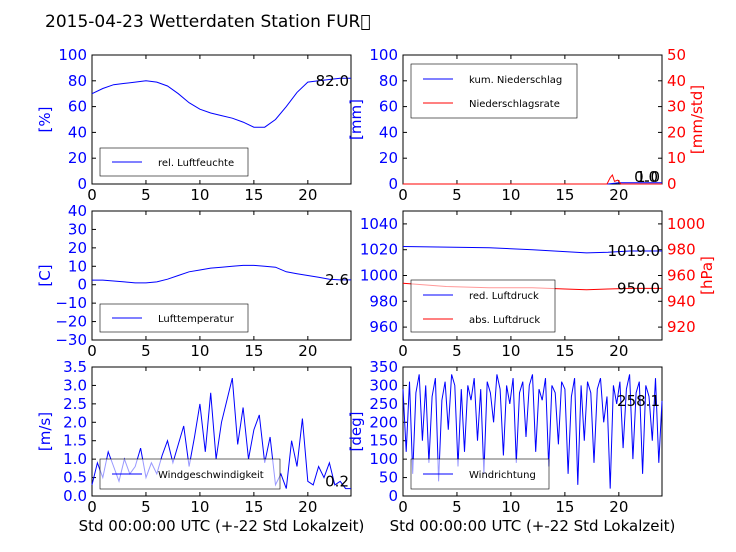 This screenshot has width=736, height=552. Describe the element at coordinates (686, 224) in the screenshot. I see `y-right-tick-label: 1000` at that location.